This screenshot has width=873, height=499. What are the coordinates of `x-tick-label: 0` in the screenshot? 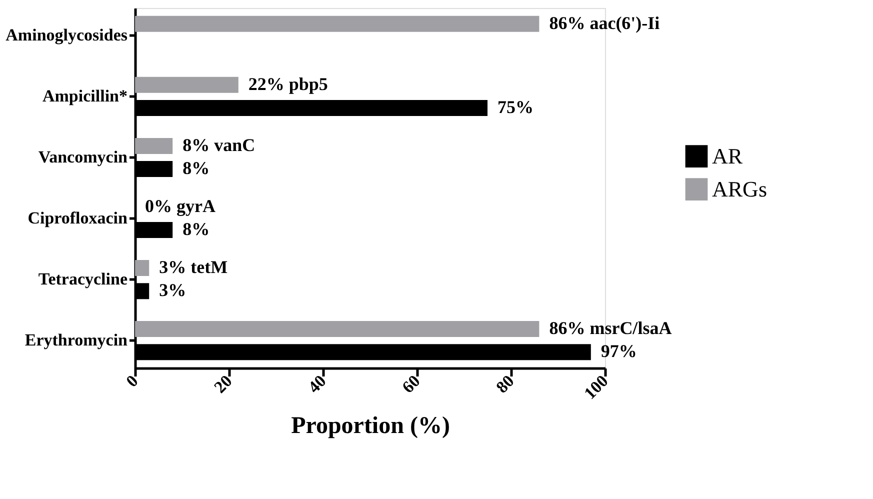 It's located at (132, 381).